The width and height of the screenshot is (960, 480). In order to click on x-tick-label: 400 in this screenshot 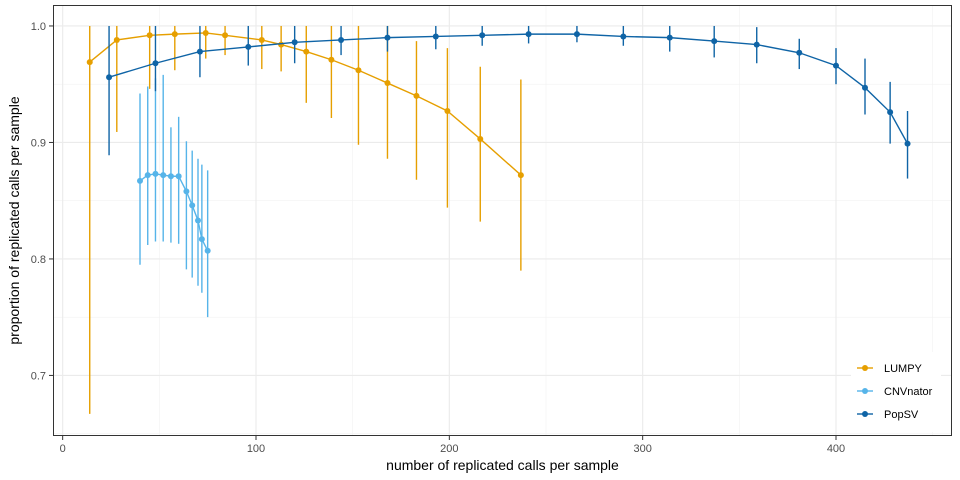, I will do `click(836, 449)`.